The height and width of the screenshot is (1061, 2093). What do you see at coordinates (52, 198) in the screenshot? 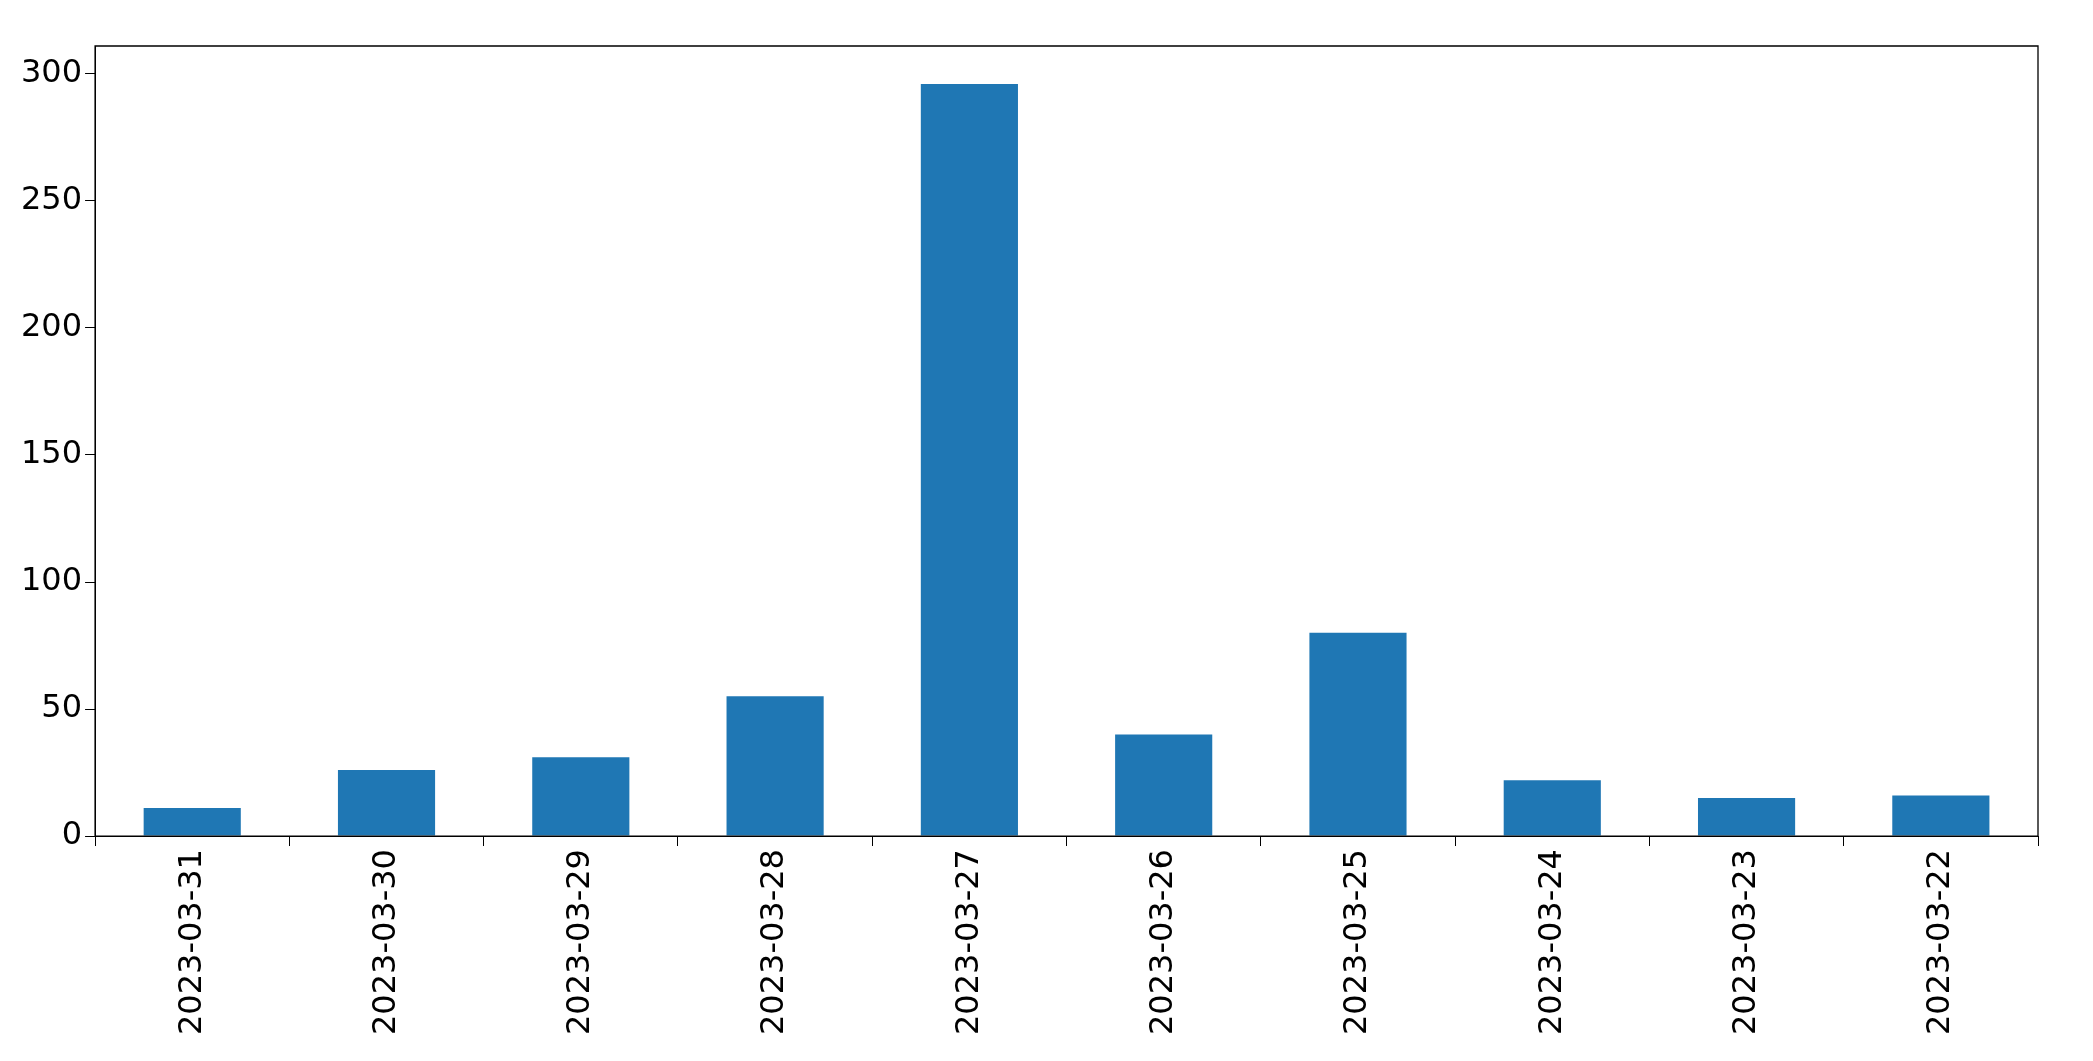
I see `y-tick-label: 250` at bounding box center [52, 198].